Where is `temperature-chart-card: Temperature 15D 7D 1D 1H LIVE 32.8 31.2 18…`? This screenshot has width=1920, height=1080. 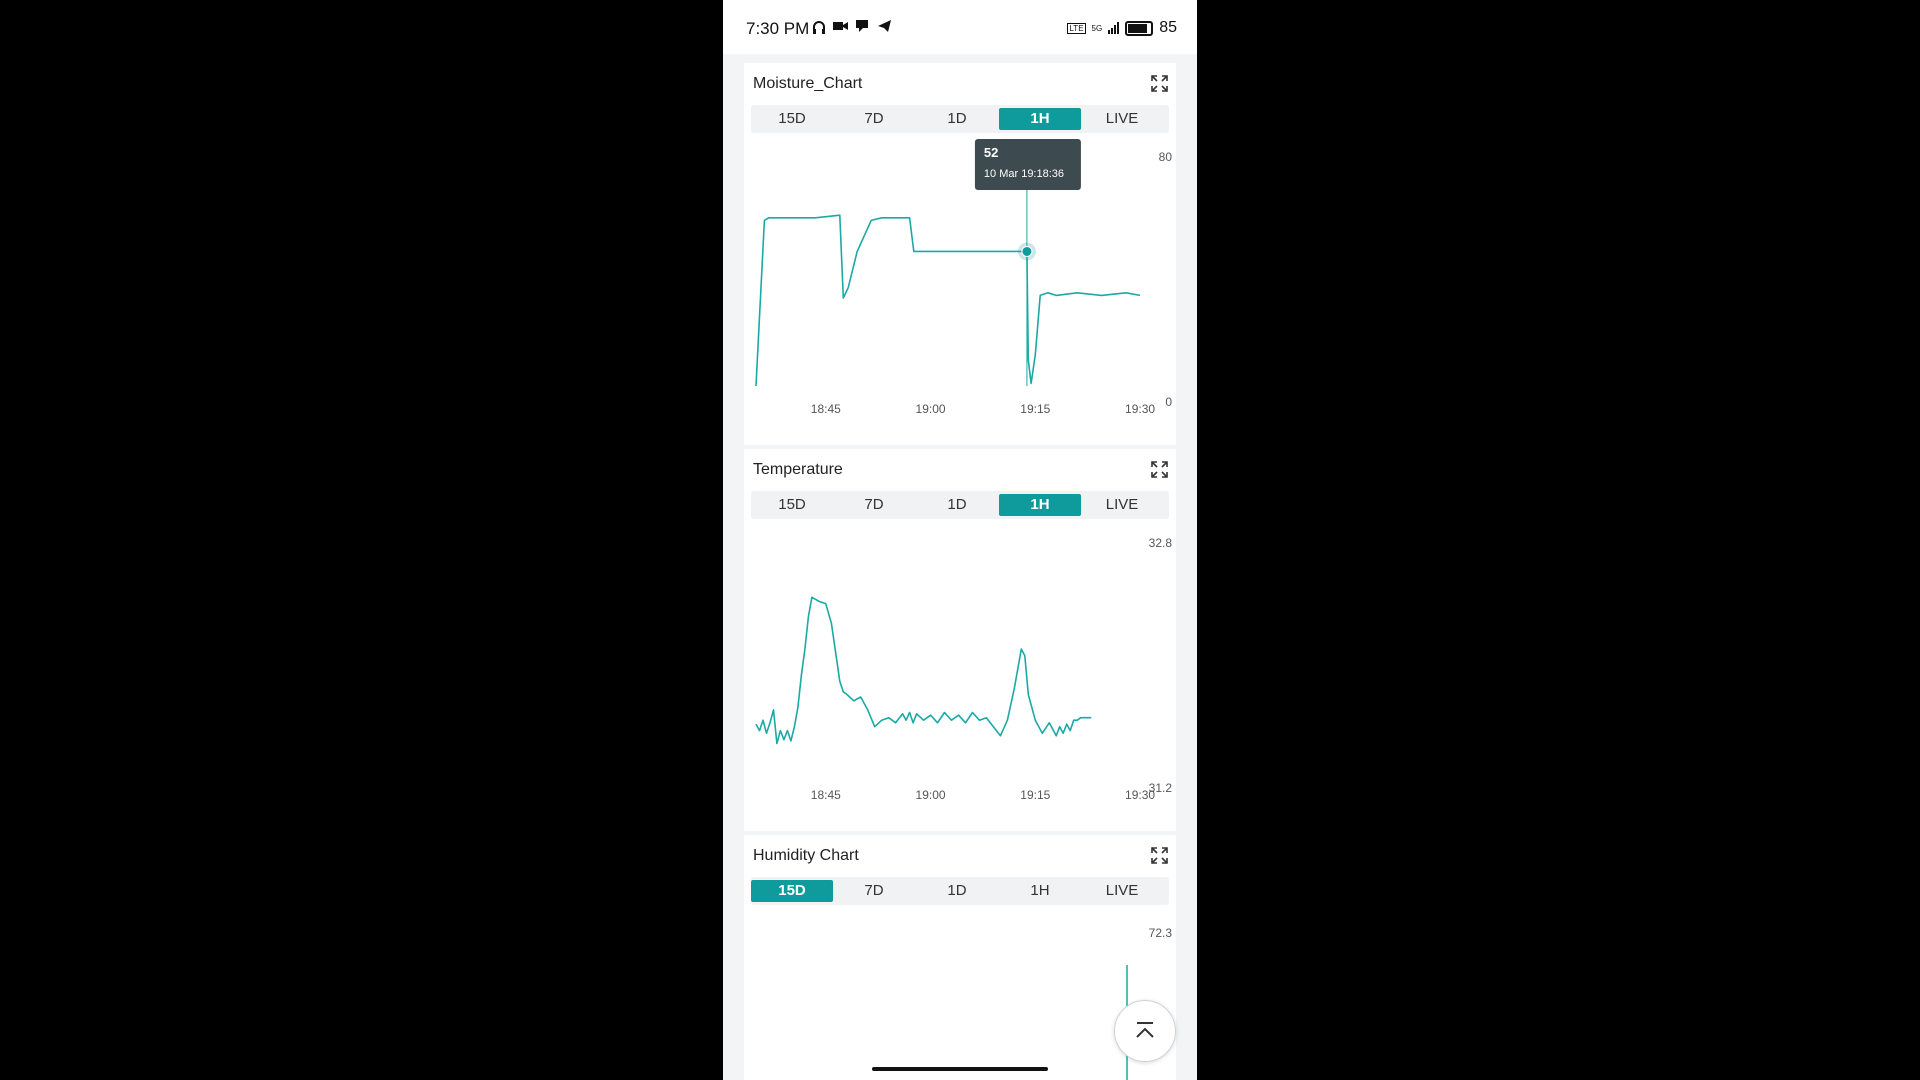 temperature-chart-card: Temperature 15D 7D 1D 1H LIVE 32.8 31.2 18… is located at coordinates (960, 640).